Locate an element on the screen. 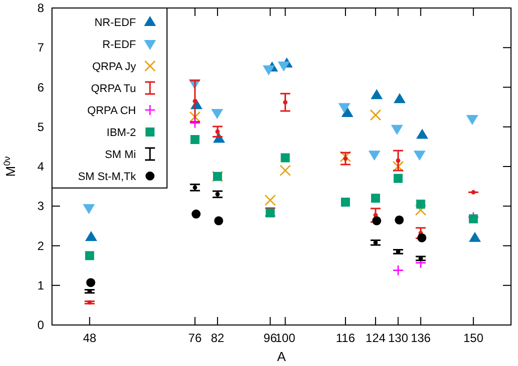 This screenshot has height=366, width=518. y-tick-label: 4 is located at coordinates (40, 167).